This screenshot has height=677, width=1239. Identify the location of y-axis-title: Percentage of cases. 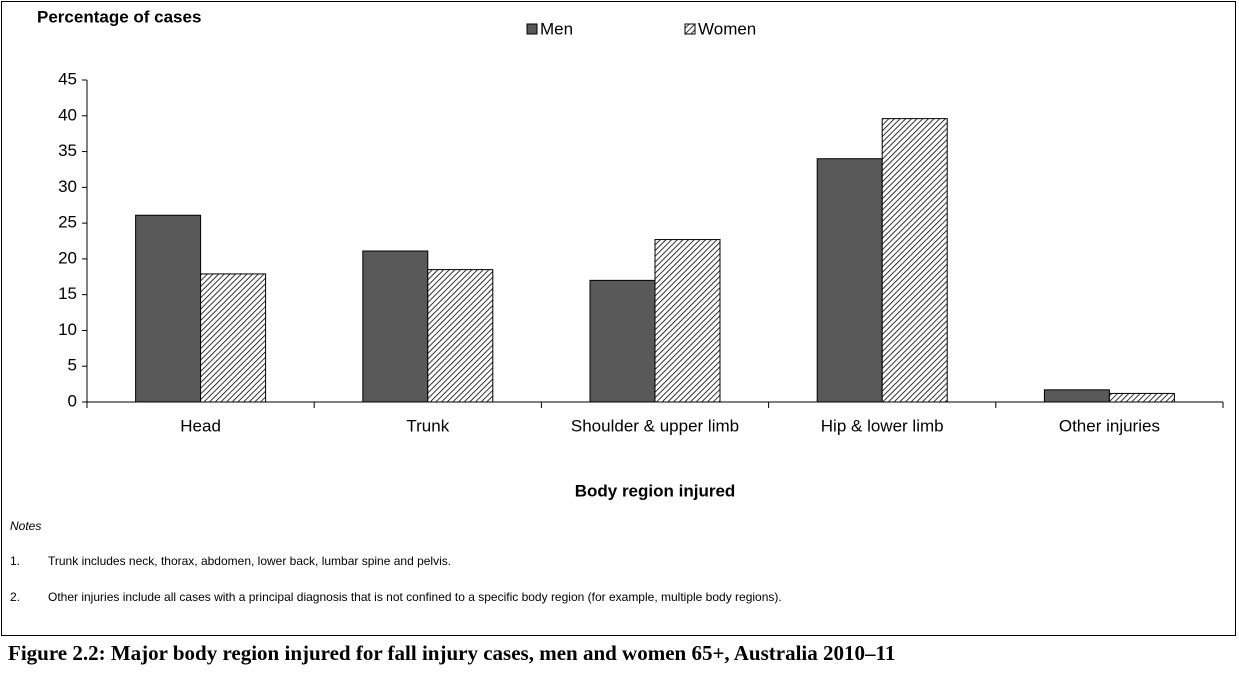
(119, 16).